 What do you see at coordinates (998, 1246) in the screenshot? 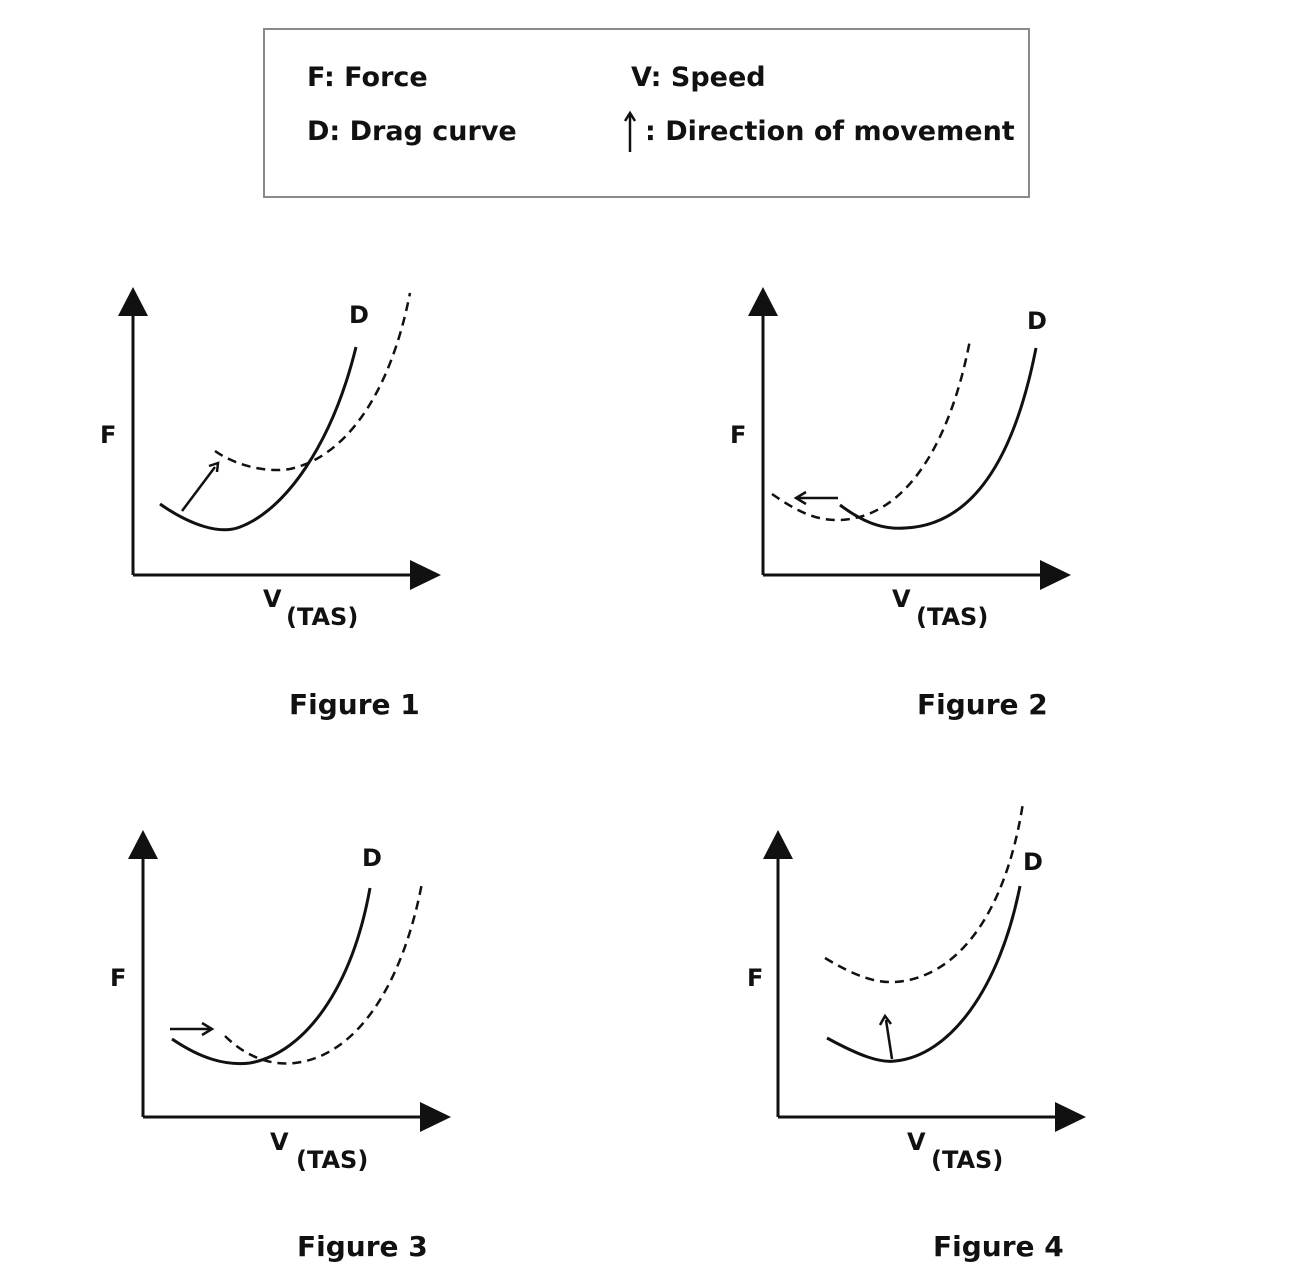
I see `figure-4-caption: Figure 4` at bounding box center [998, 1246].